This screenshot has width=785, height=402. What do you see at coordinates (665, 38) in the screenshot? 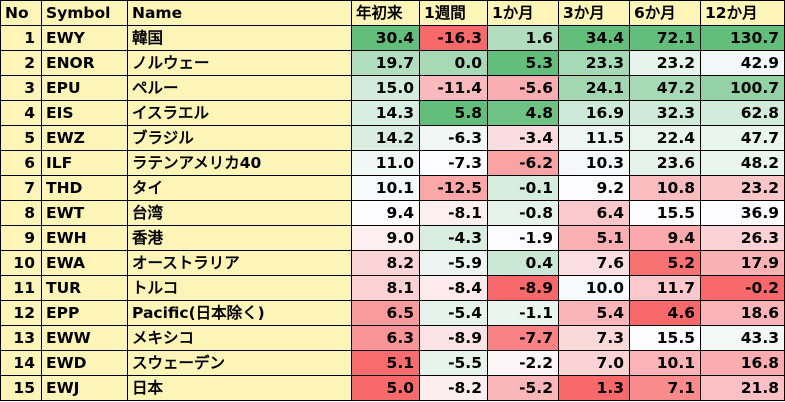
I see `value-cell-6m: 72.1` at bounding box center [665, 38].